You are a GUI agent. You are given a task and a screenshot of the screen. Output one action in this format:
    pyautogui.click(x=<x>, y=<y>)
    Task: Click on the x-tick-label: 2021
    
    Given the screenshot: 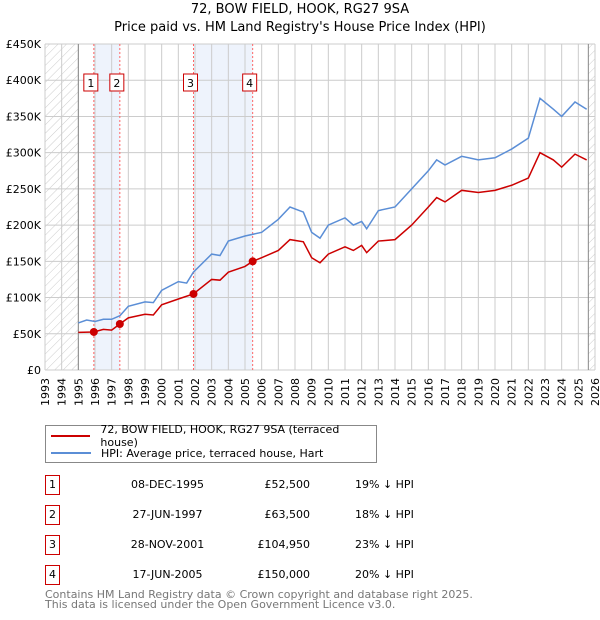 What is the action you would take?
    pyautogui.click(x=512, y=392)
    